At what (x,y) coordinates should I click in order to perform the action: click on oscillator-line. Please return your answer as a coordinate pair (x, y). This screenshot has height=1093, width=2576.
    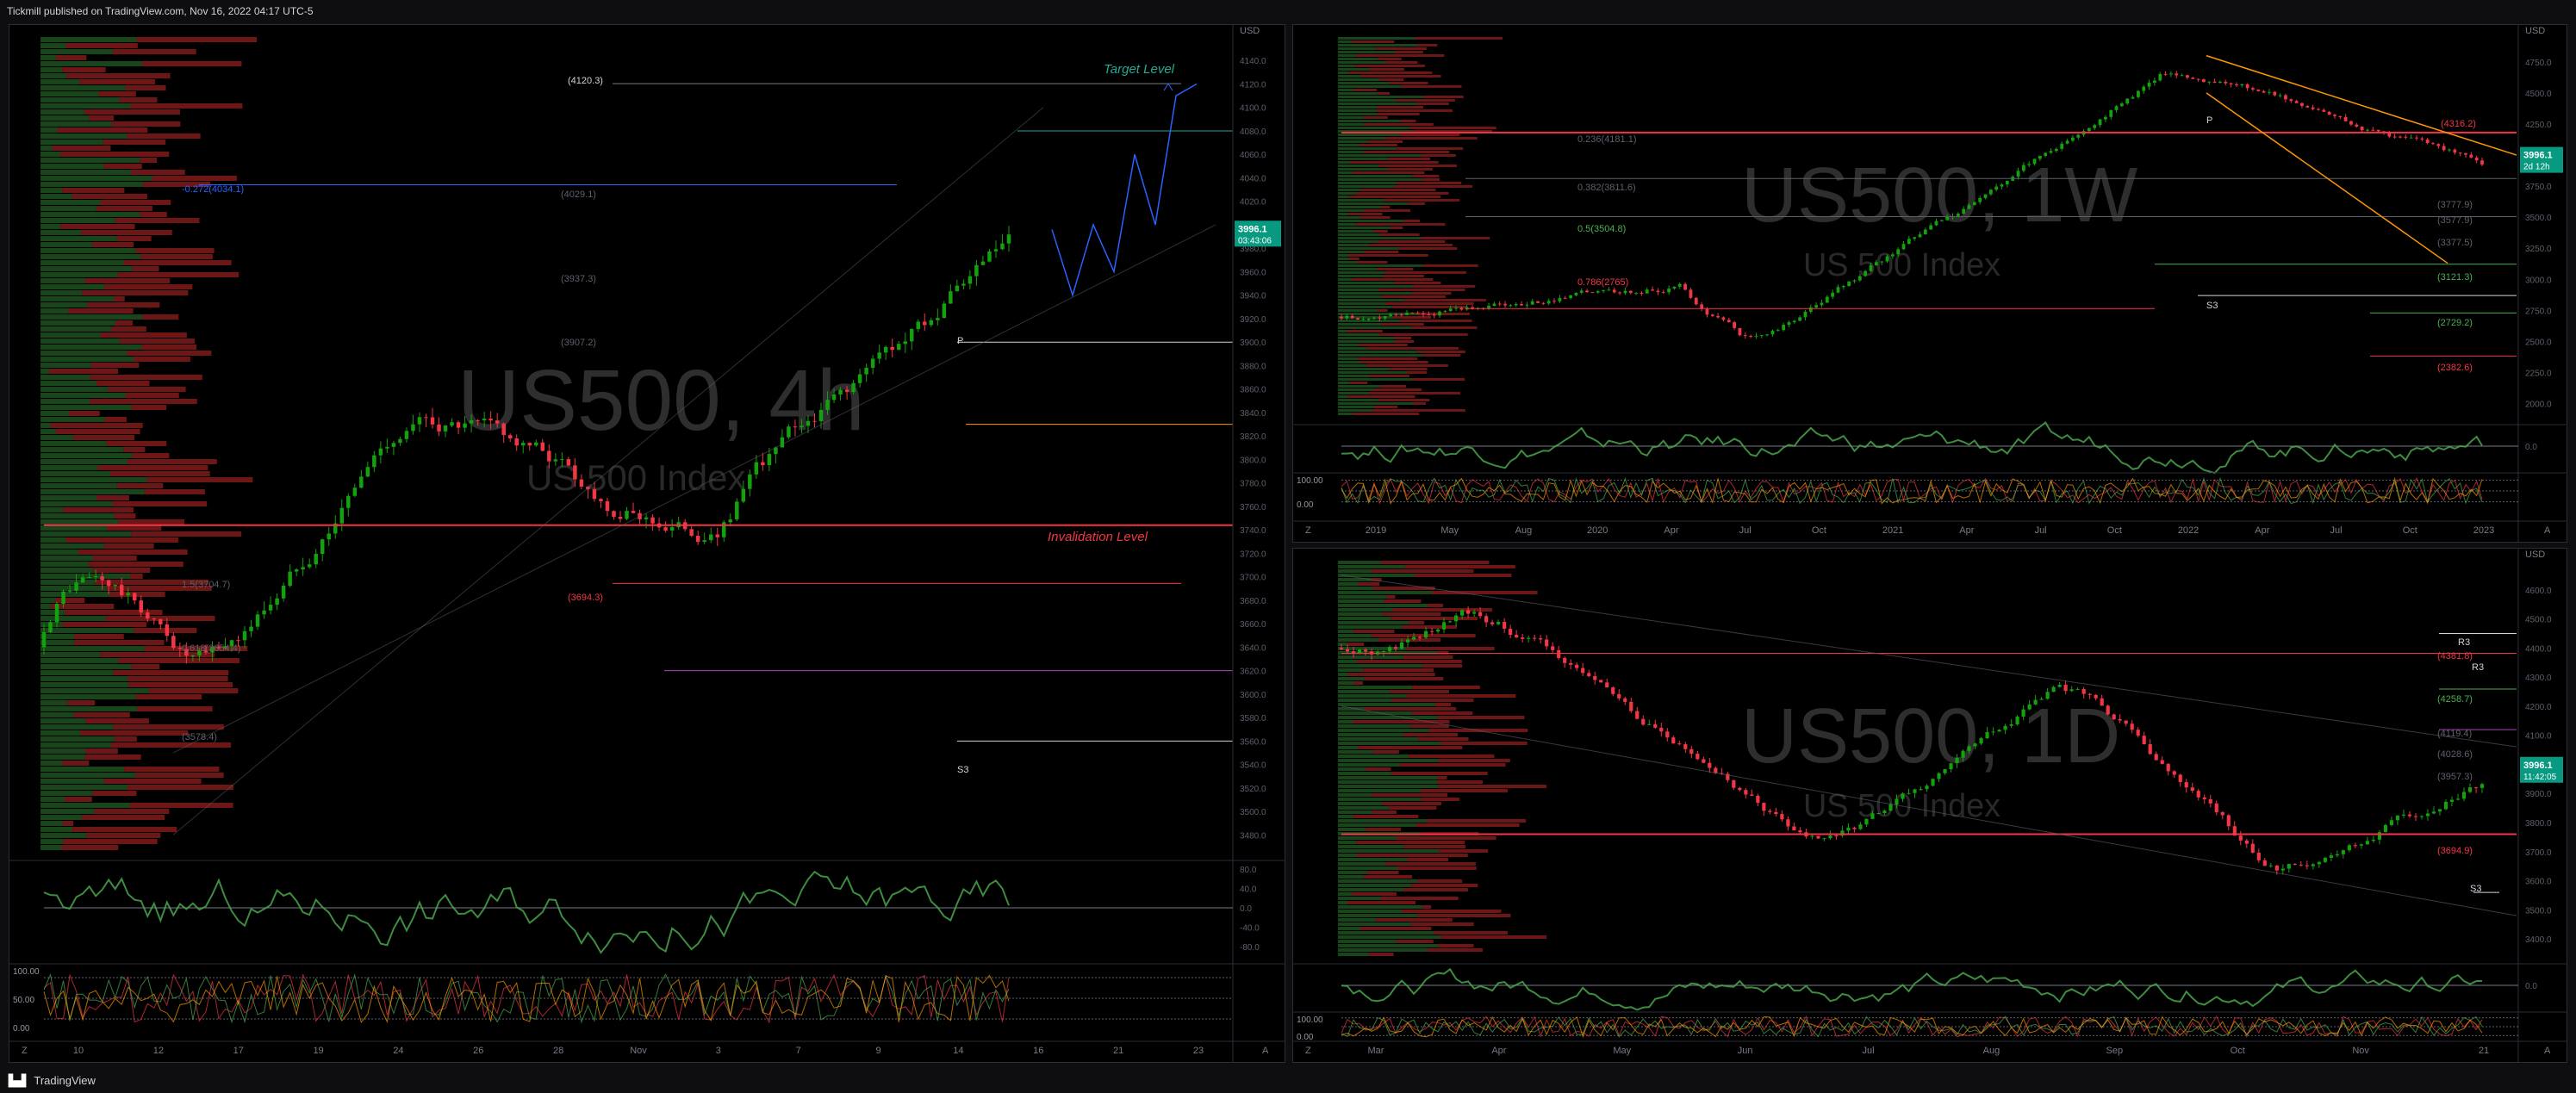
    Looking at the image, I should click on (1912, 448).